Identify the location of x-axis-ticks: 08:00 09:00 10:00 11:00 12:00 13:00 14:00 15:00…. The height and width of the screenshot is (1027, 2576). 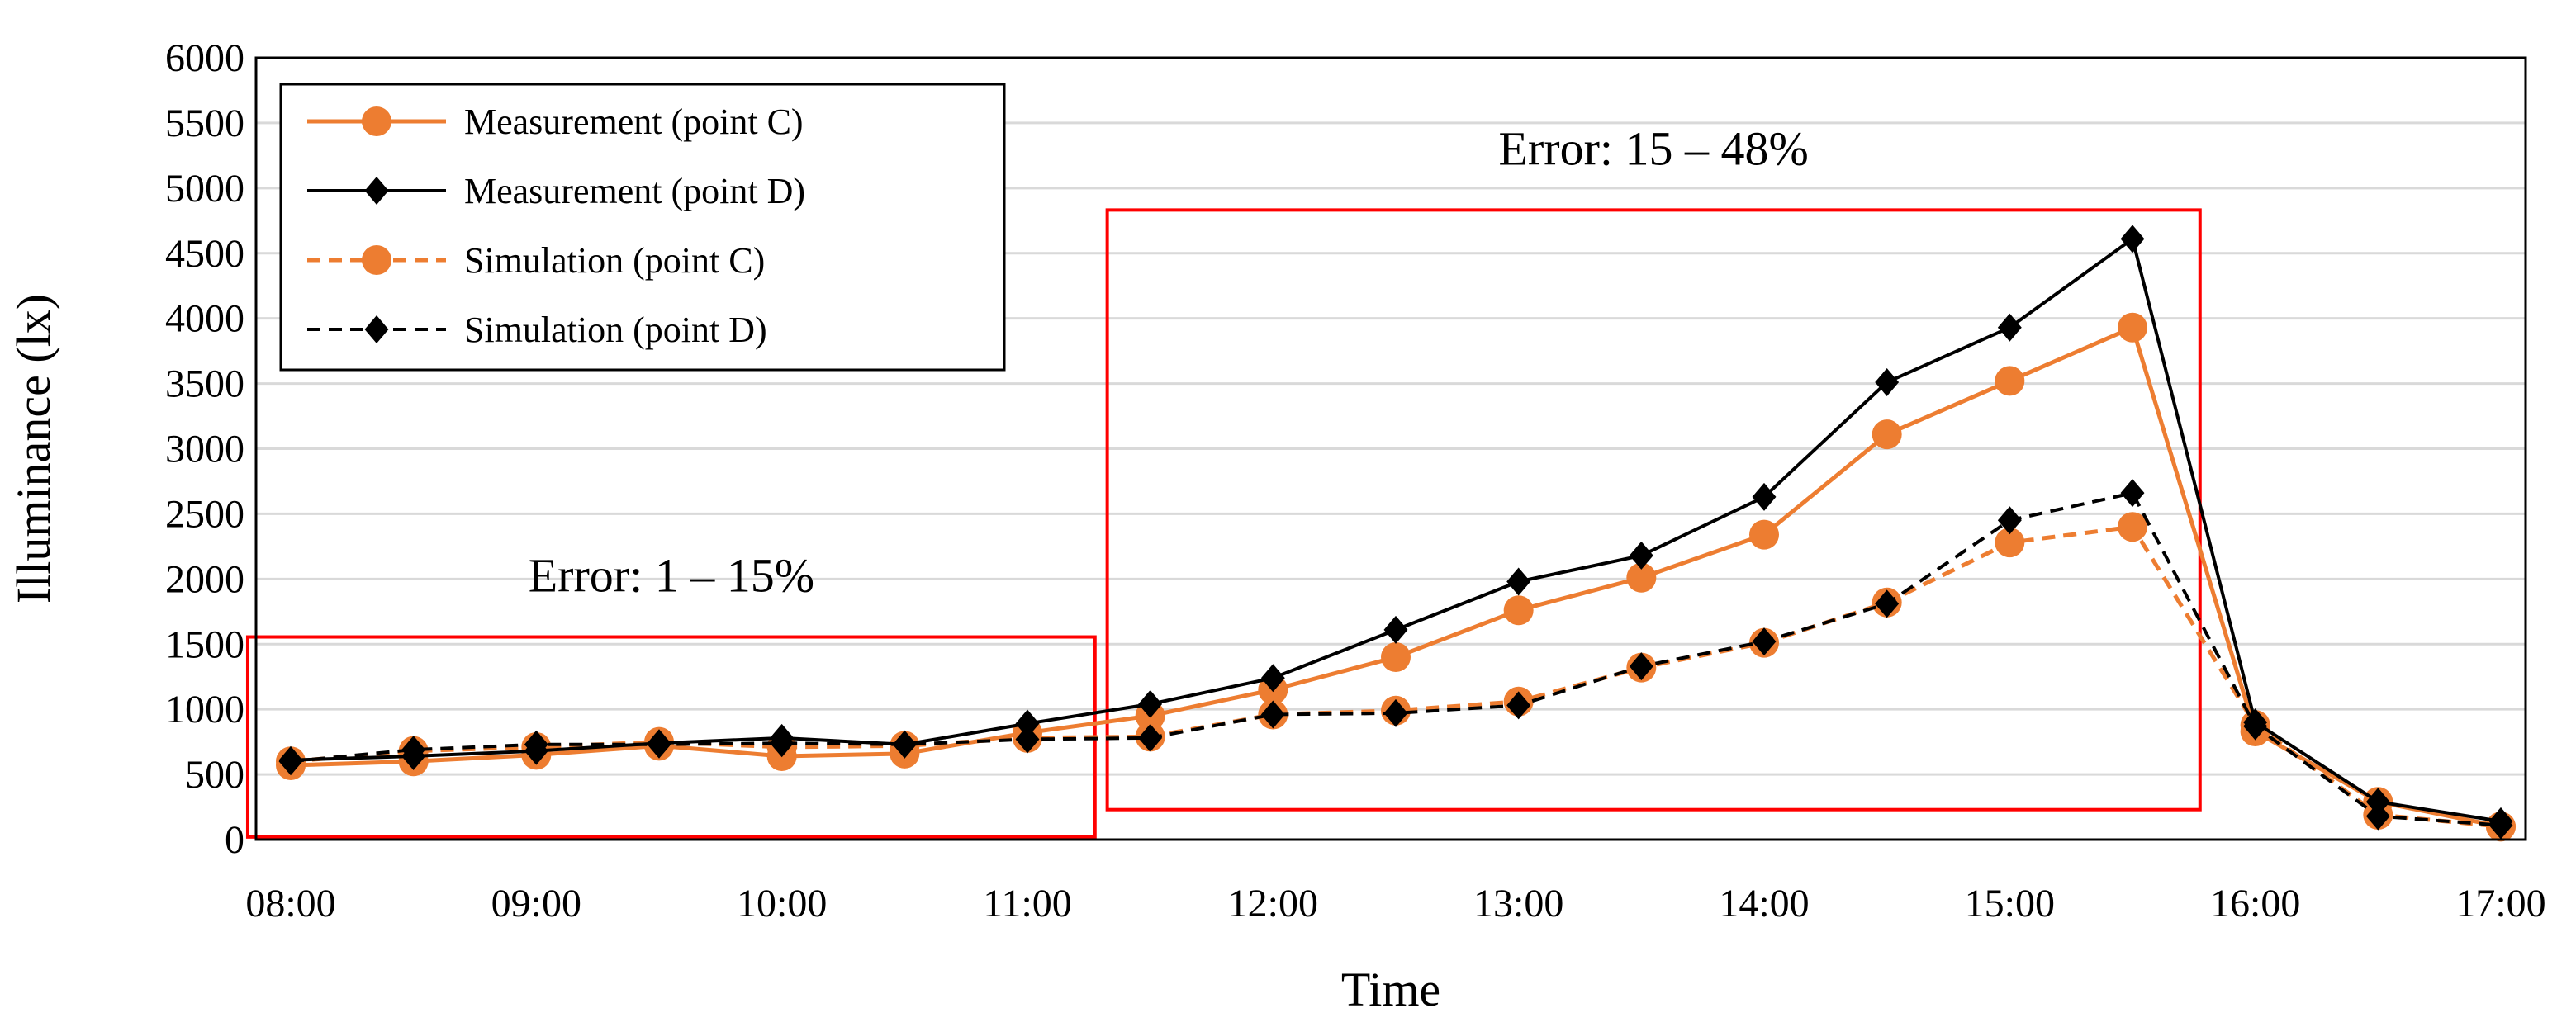
(1395, 904).